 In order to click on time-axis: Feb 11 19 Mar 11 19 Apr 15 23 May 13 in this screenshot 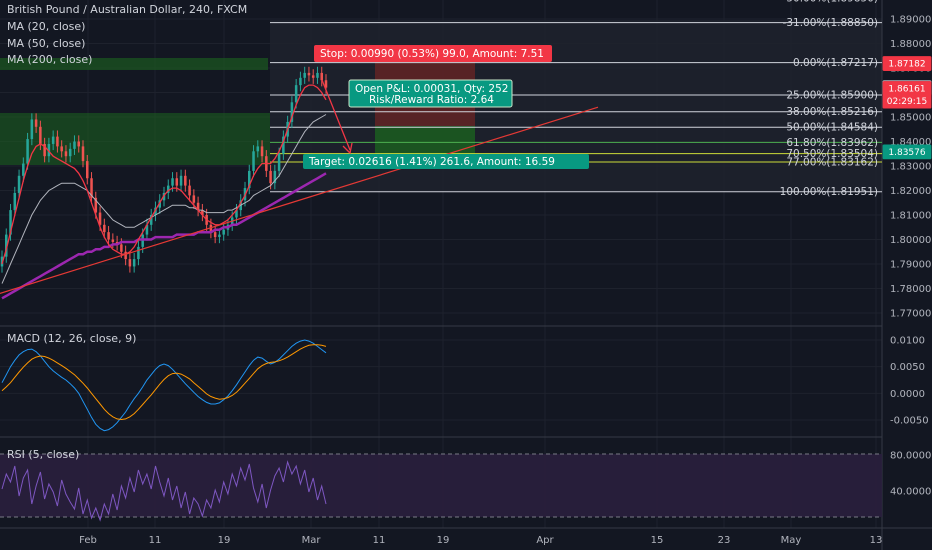, I will do `click(480, 540)`.